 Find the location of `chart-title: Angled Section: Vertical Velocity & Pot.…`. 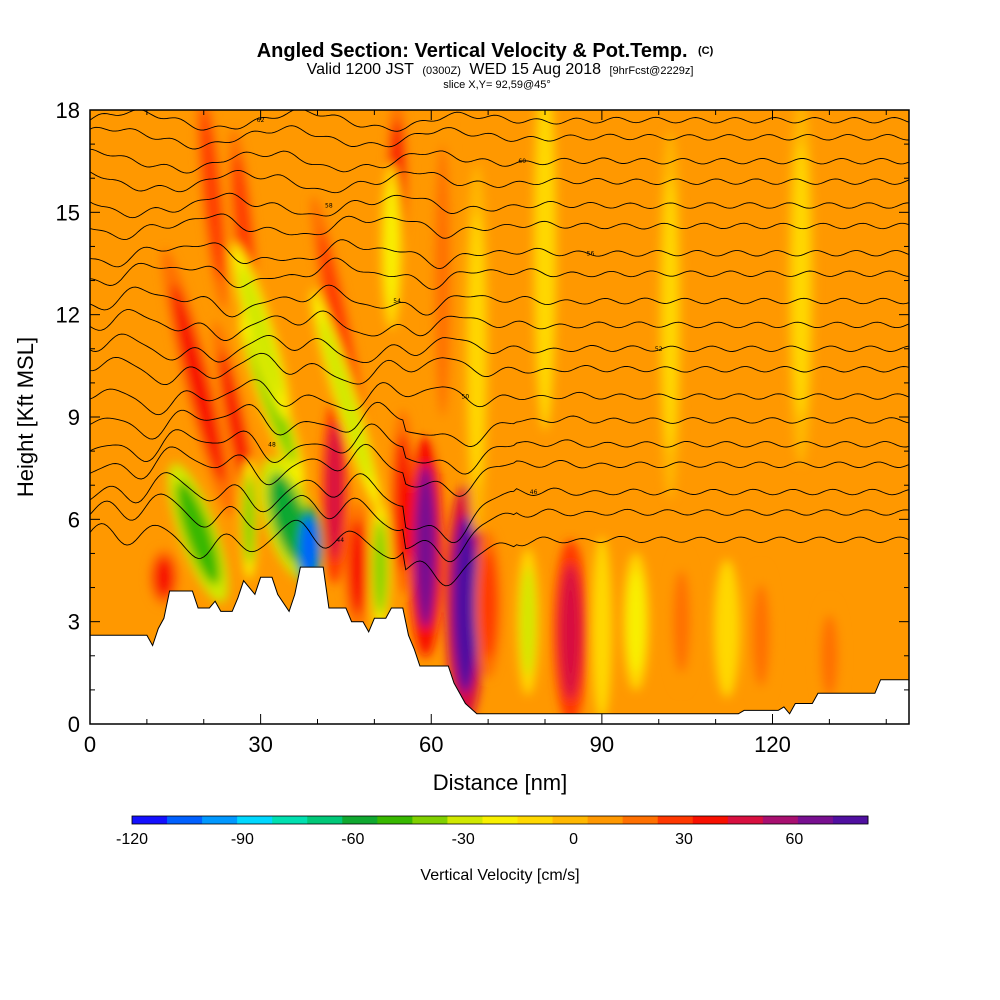

chart-title: Angled Section: Vertical Velocity & Pot.… is located at coordinates (485, 51).